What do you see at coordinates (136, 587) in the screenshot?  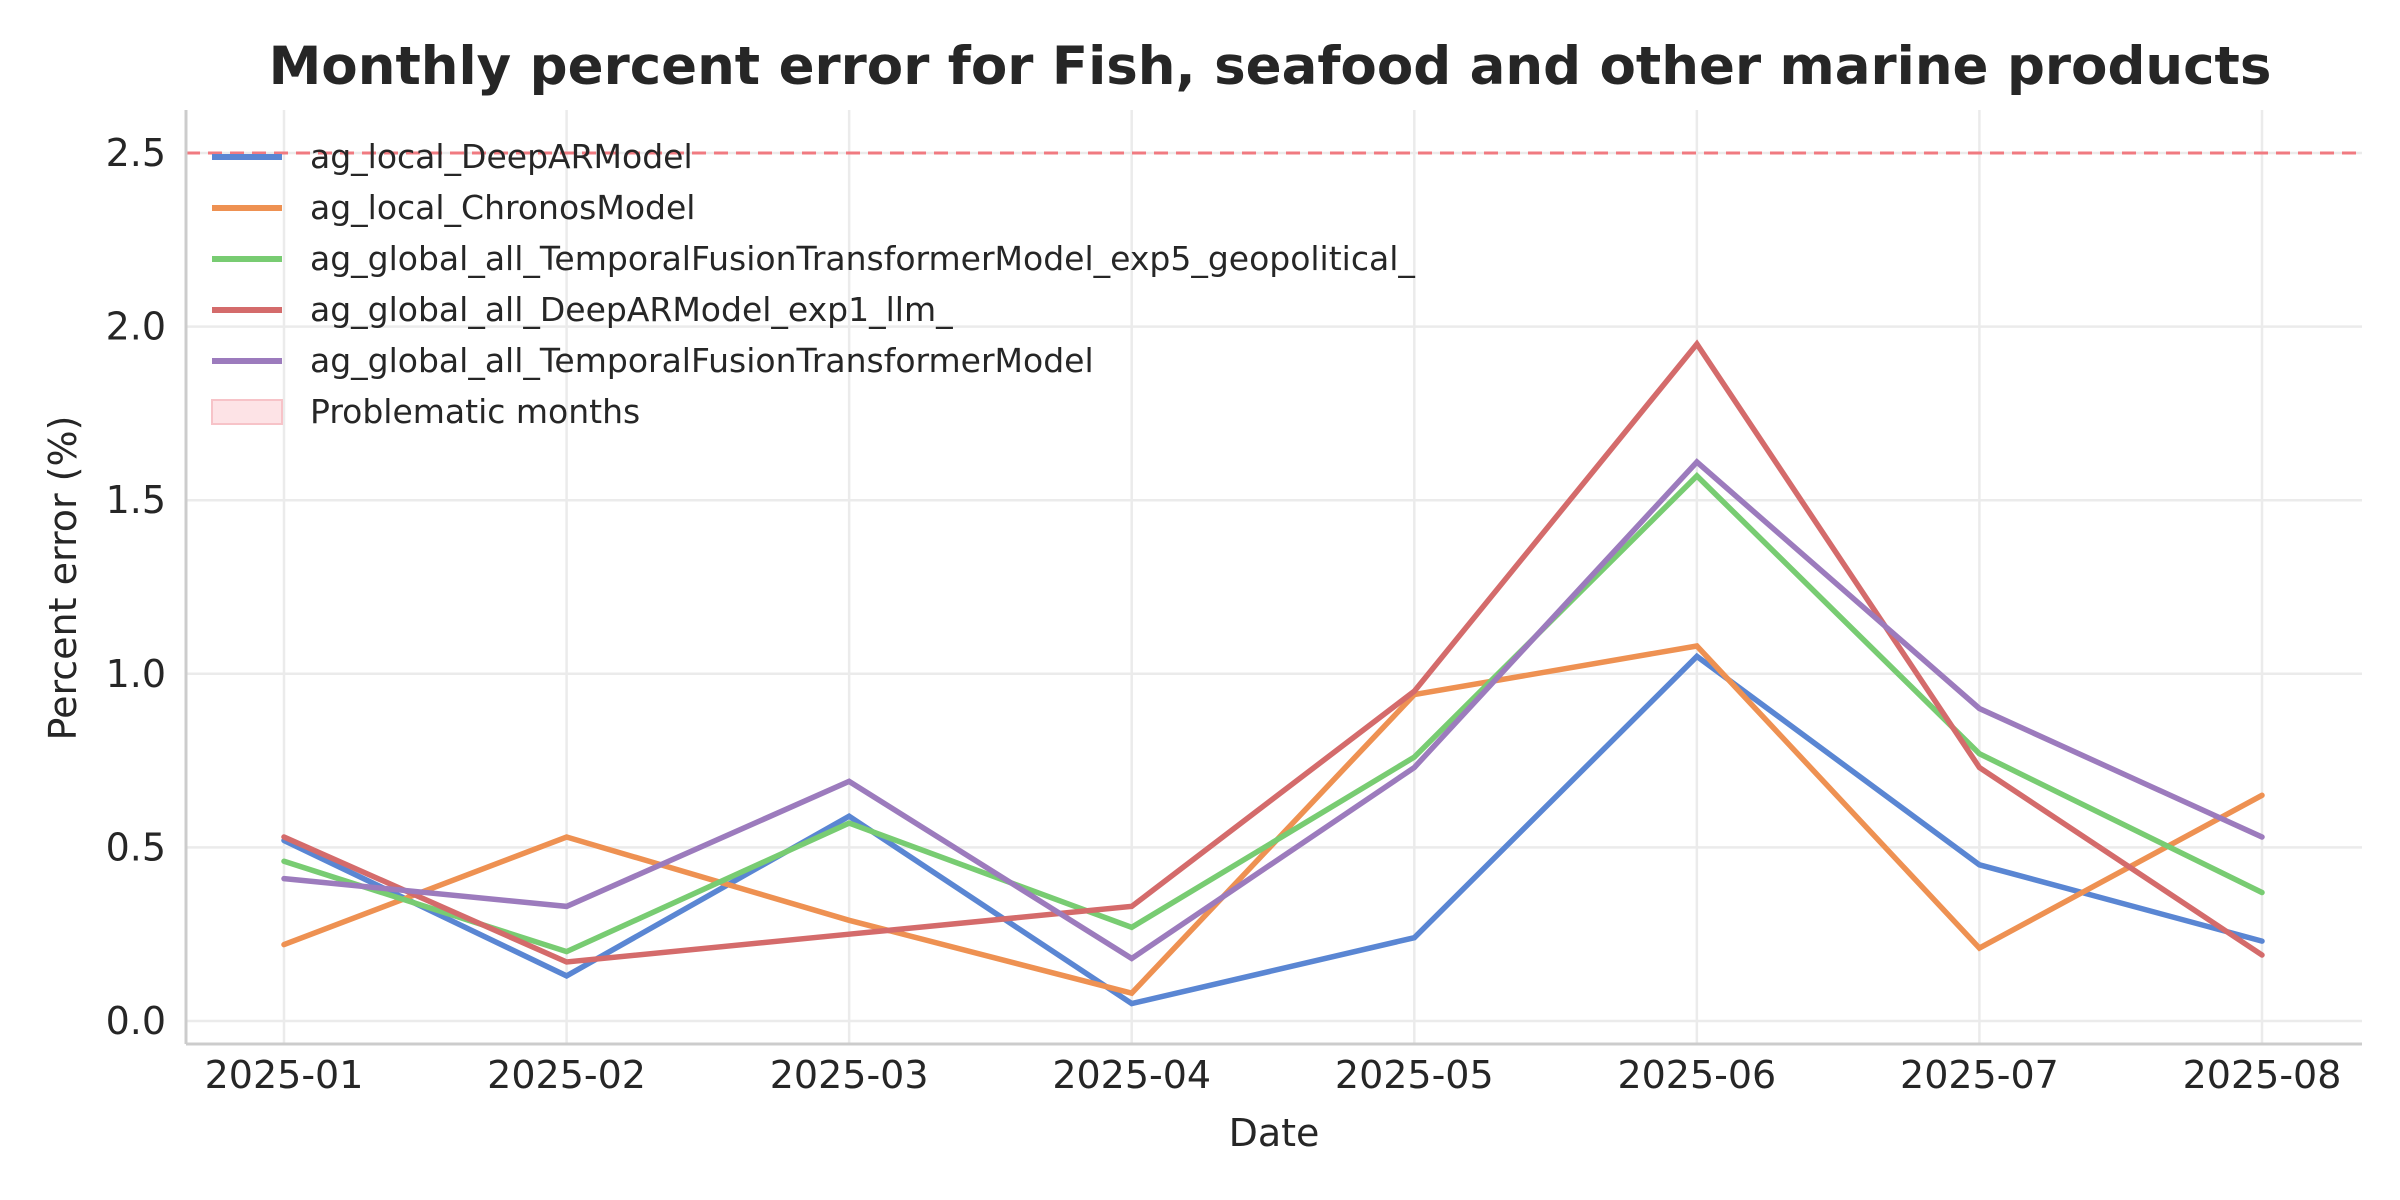 I see `y-tick-labels: 0.0 0.5 1.0 1.5 2.0 2.5` at bounding box center [136, 587].